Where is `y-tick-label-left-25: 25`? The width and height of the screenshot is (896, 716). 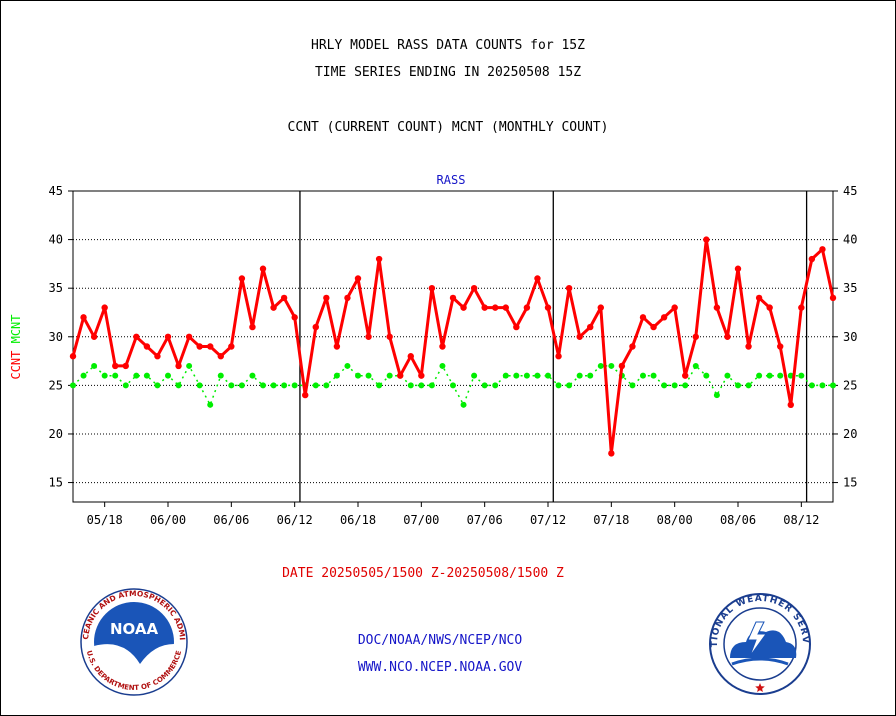 y-tick-label-left-25: 25 is located at coordinates (56, 385).